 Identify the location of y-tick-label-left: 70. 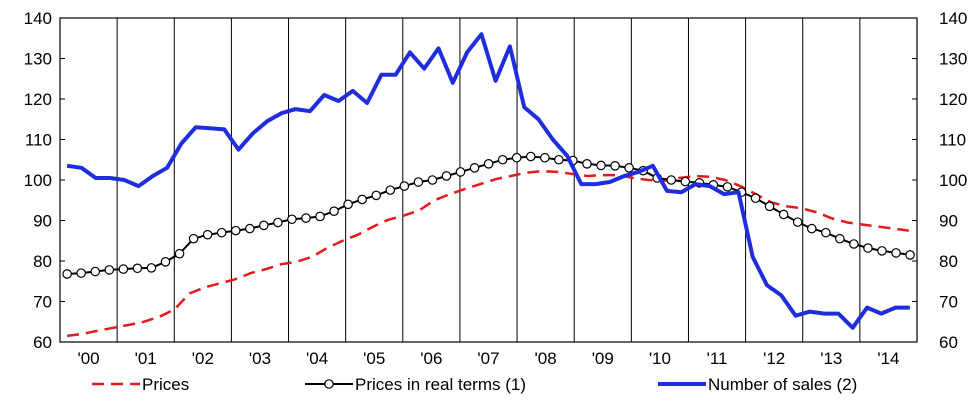
(42, 302).